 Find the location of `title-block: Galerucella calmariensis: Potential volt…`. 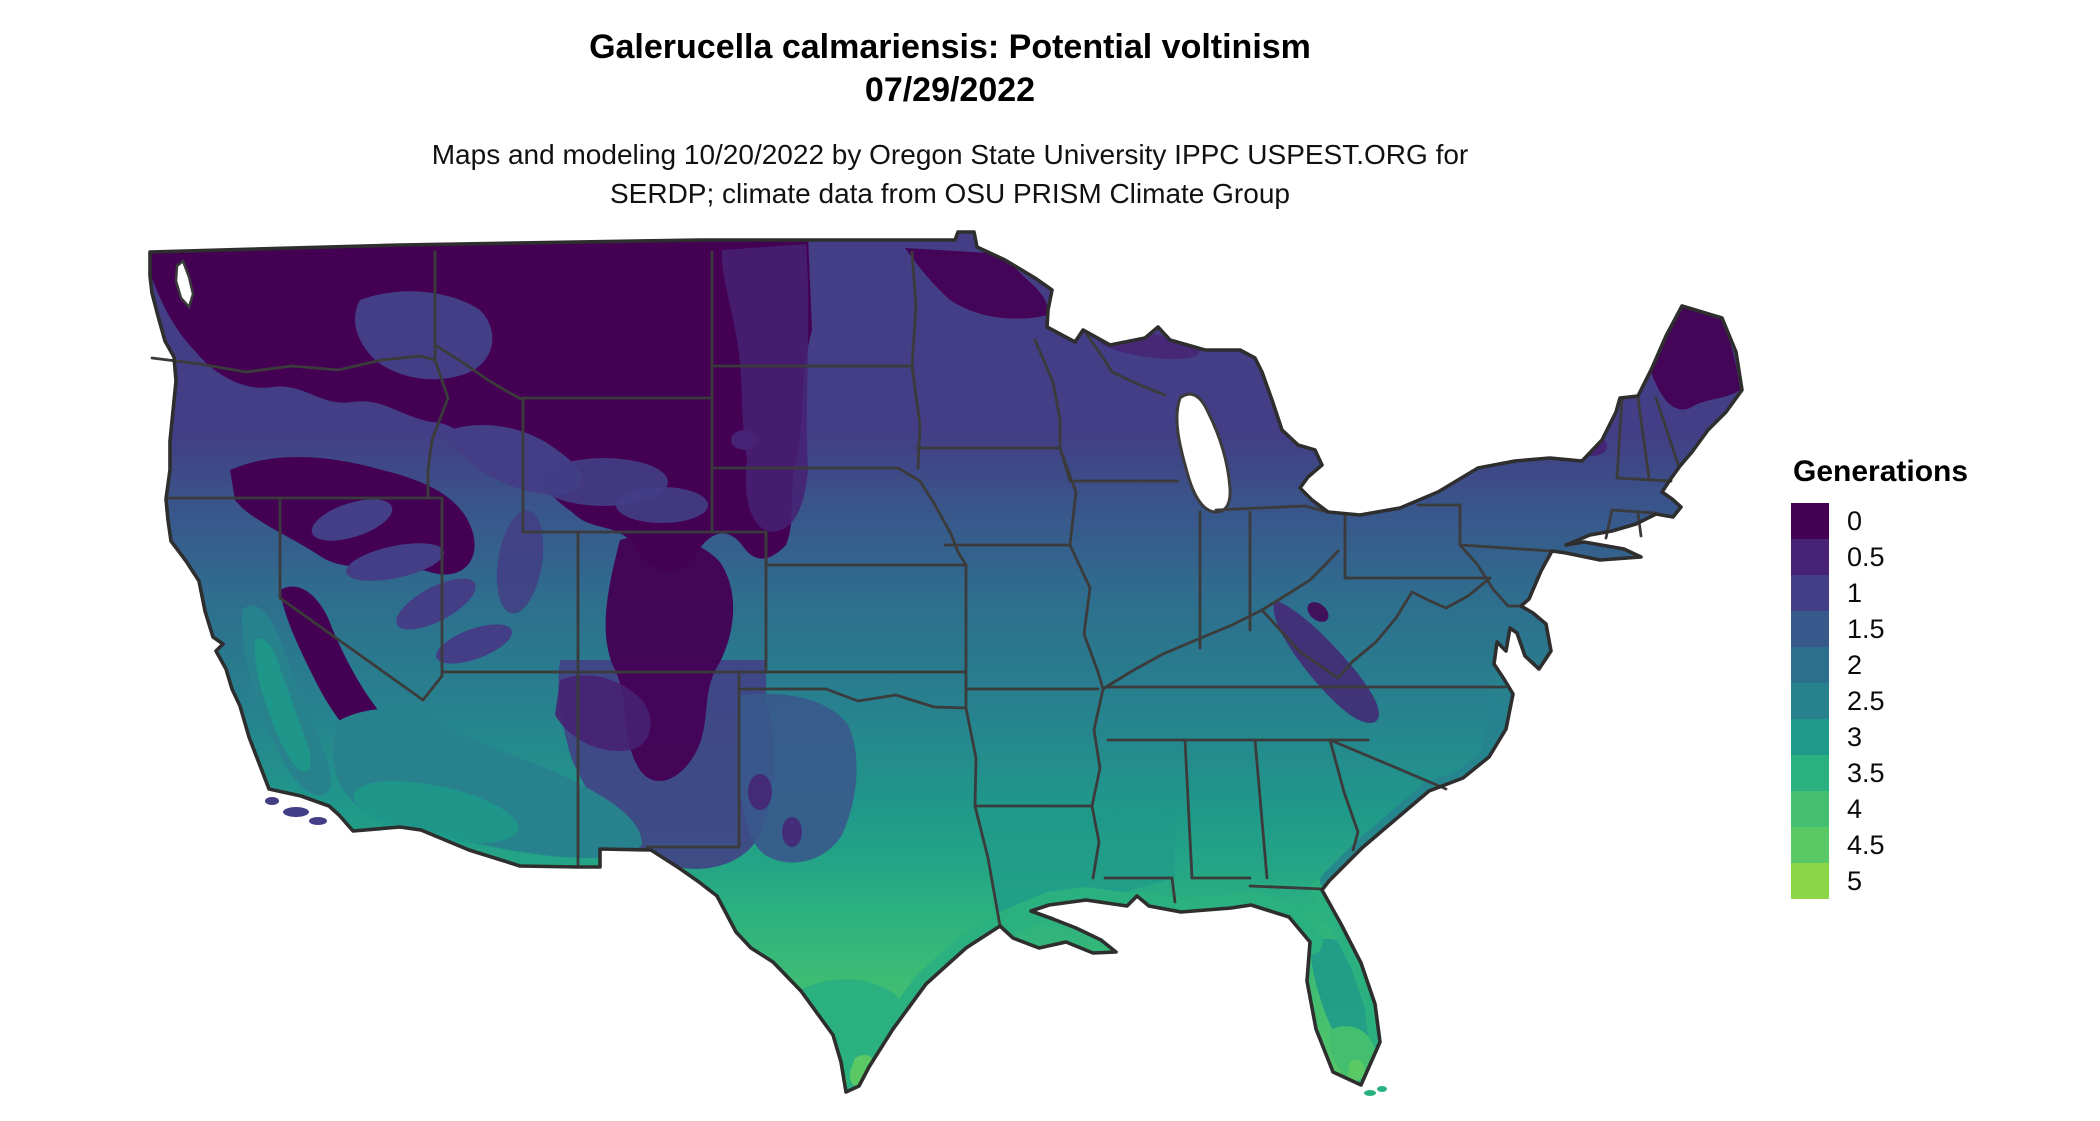

title-block: Galerucella calmariensis: Potential volt… is located at coordinates (950, 68).